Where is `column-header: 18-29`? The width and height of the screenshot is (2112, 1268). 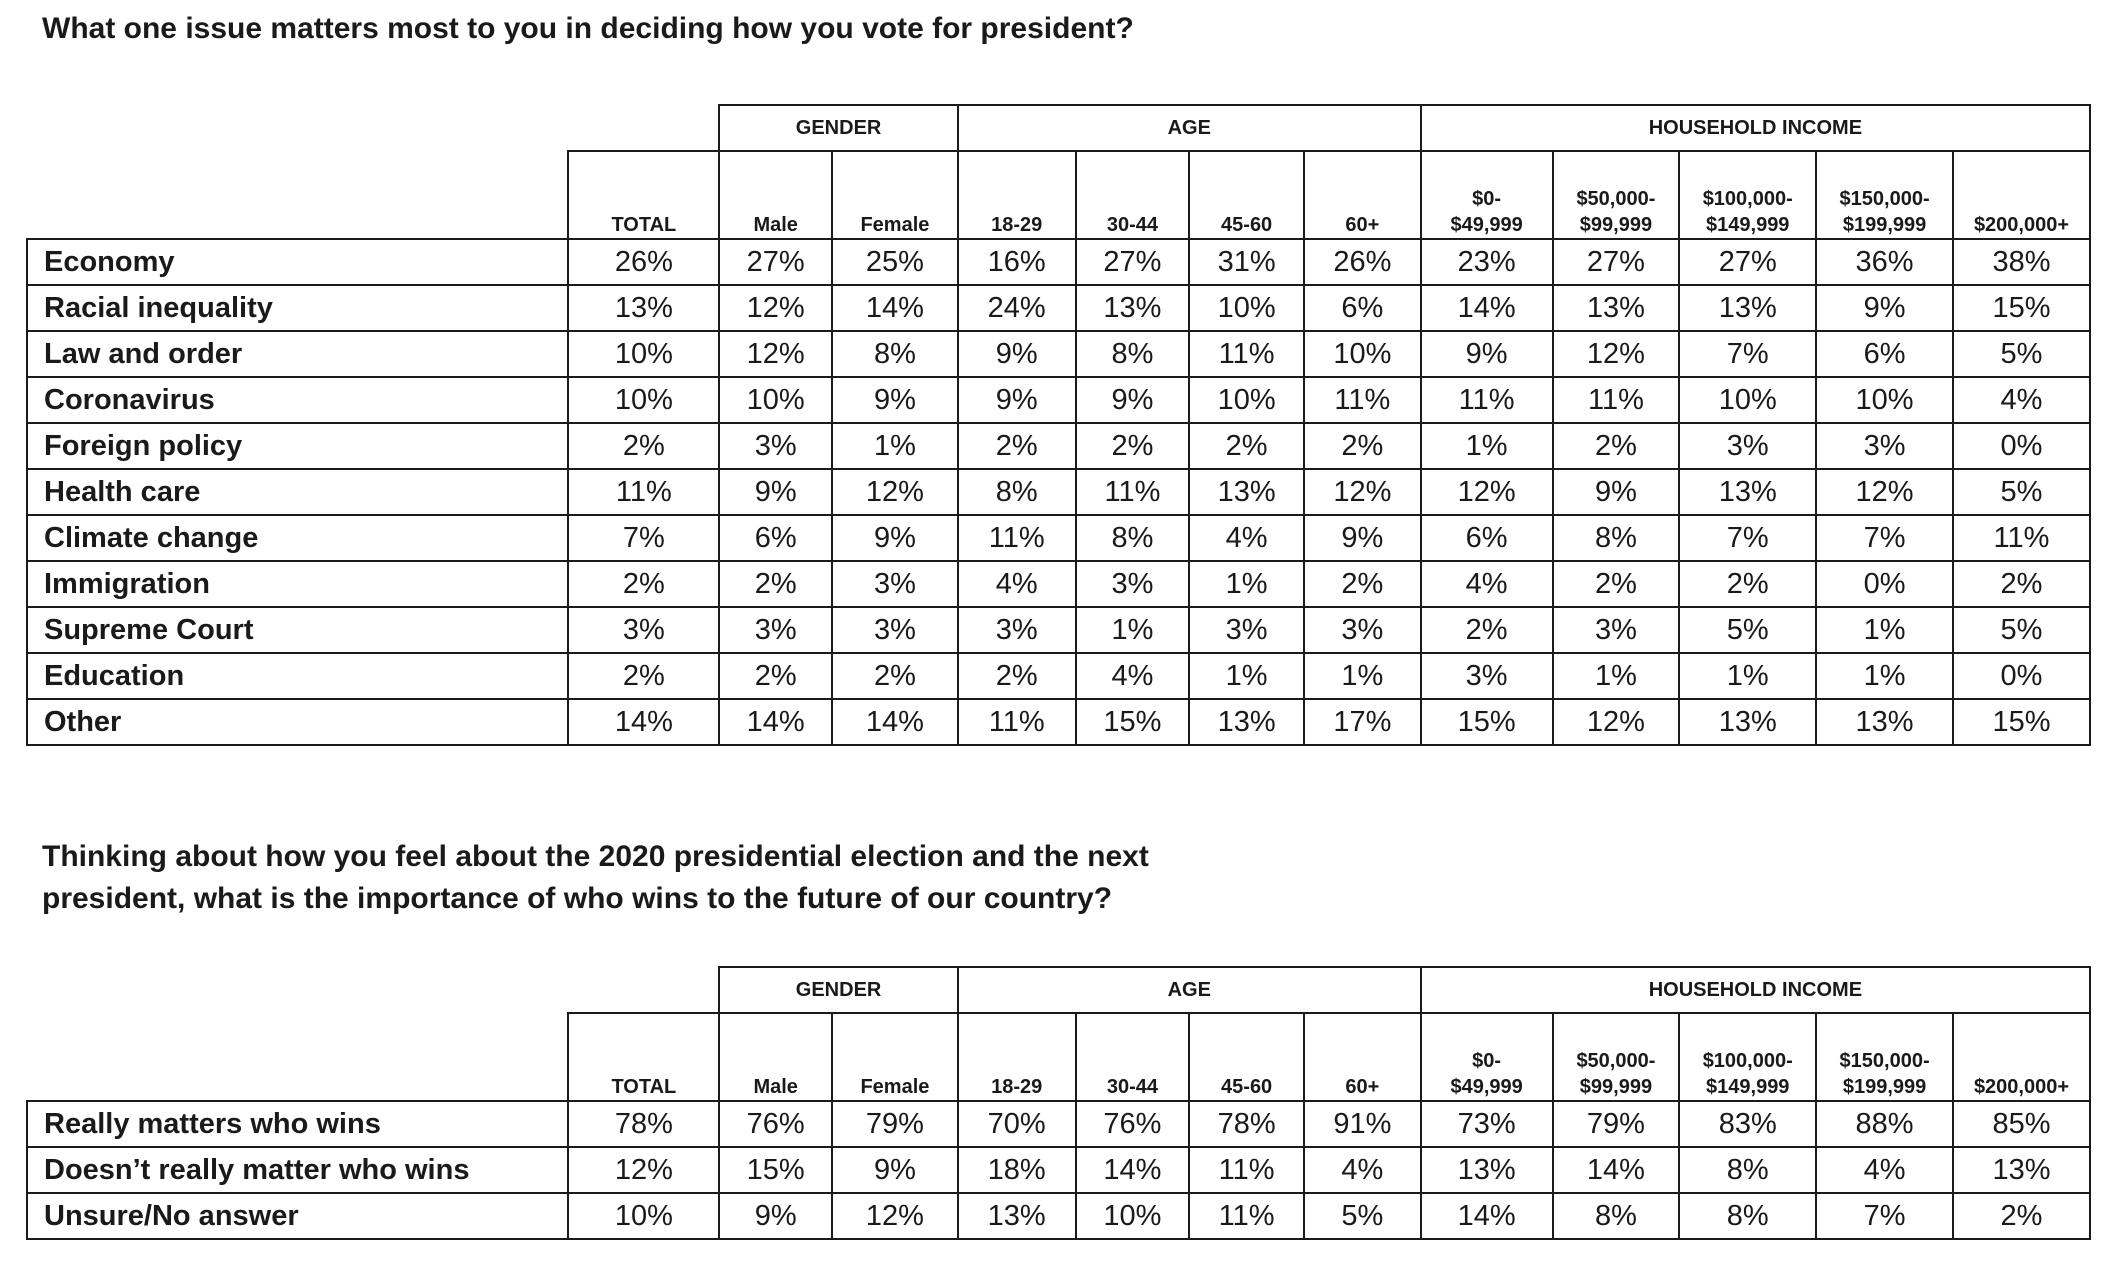
column-header: 18-29 is located at coordinates (1016, 1057).